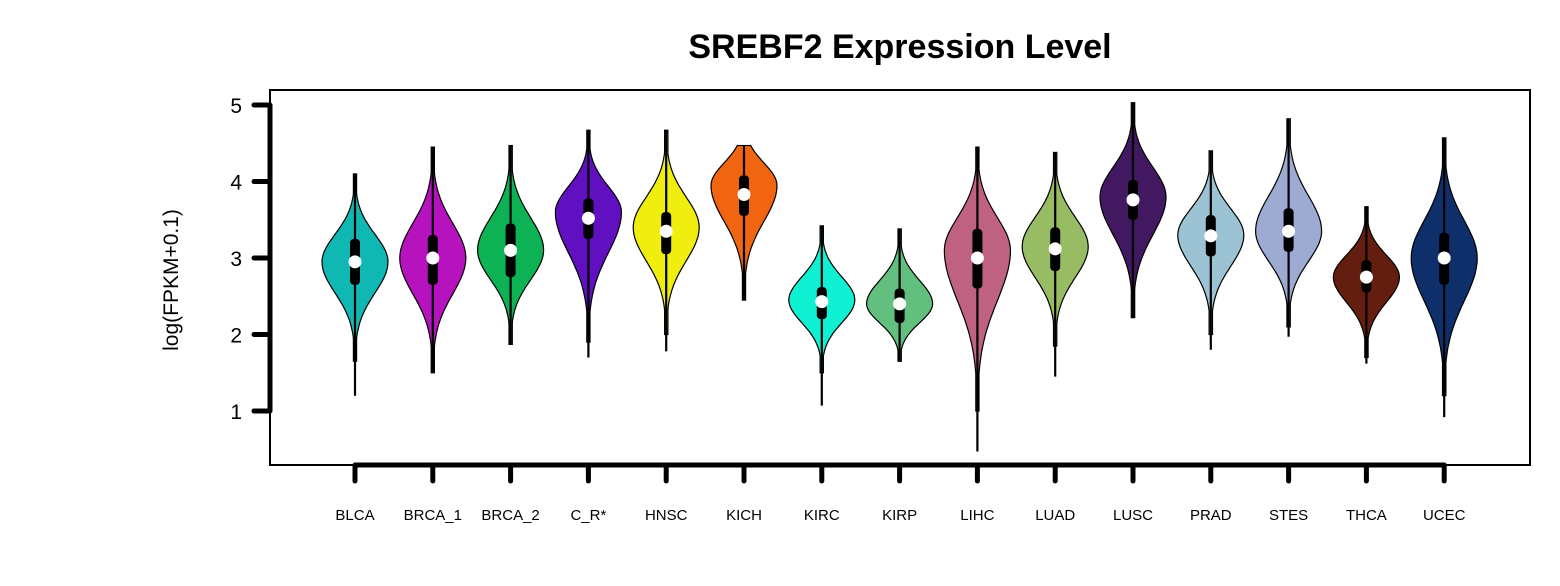  What do you see at coordinates (171, 280) in the screenshot?
I see `y-axis-label: log(FPKM+0.1)` at bounding box center [171, 280].